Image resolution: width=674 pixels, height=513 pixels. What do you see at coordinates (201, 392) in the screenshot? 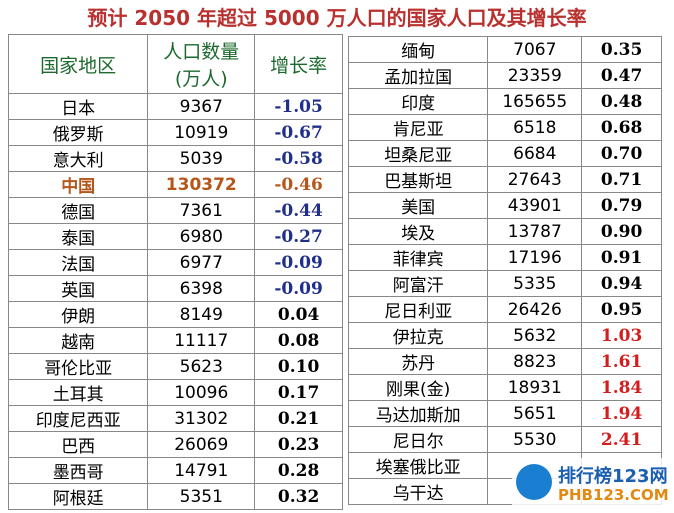
I see `population: 10096` at bounding box center [201, 392].